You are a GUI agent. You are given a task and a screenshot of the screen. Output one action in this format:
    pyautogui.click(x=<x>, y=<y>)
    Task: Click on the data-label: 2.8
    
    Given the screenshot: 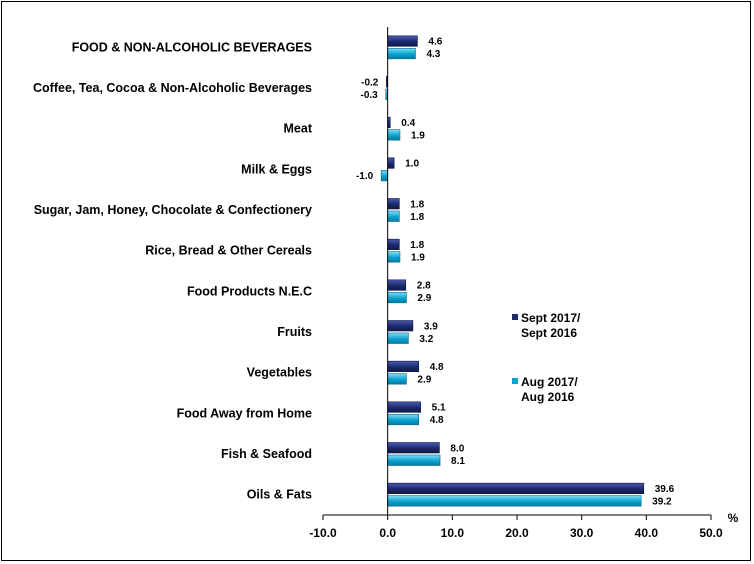 What is the action you would take?
    pyautogui.click(x=424, y=286)
    